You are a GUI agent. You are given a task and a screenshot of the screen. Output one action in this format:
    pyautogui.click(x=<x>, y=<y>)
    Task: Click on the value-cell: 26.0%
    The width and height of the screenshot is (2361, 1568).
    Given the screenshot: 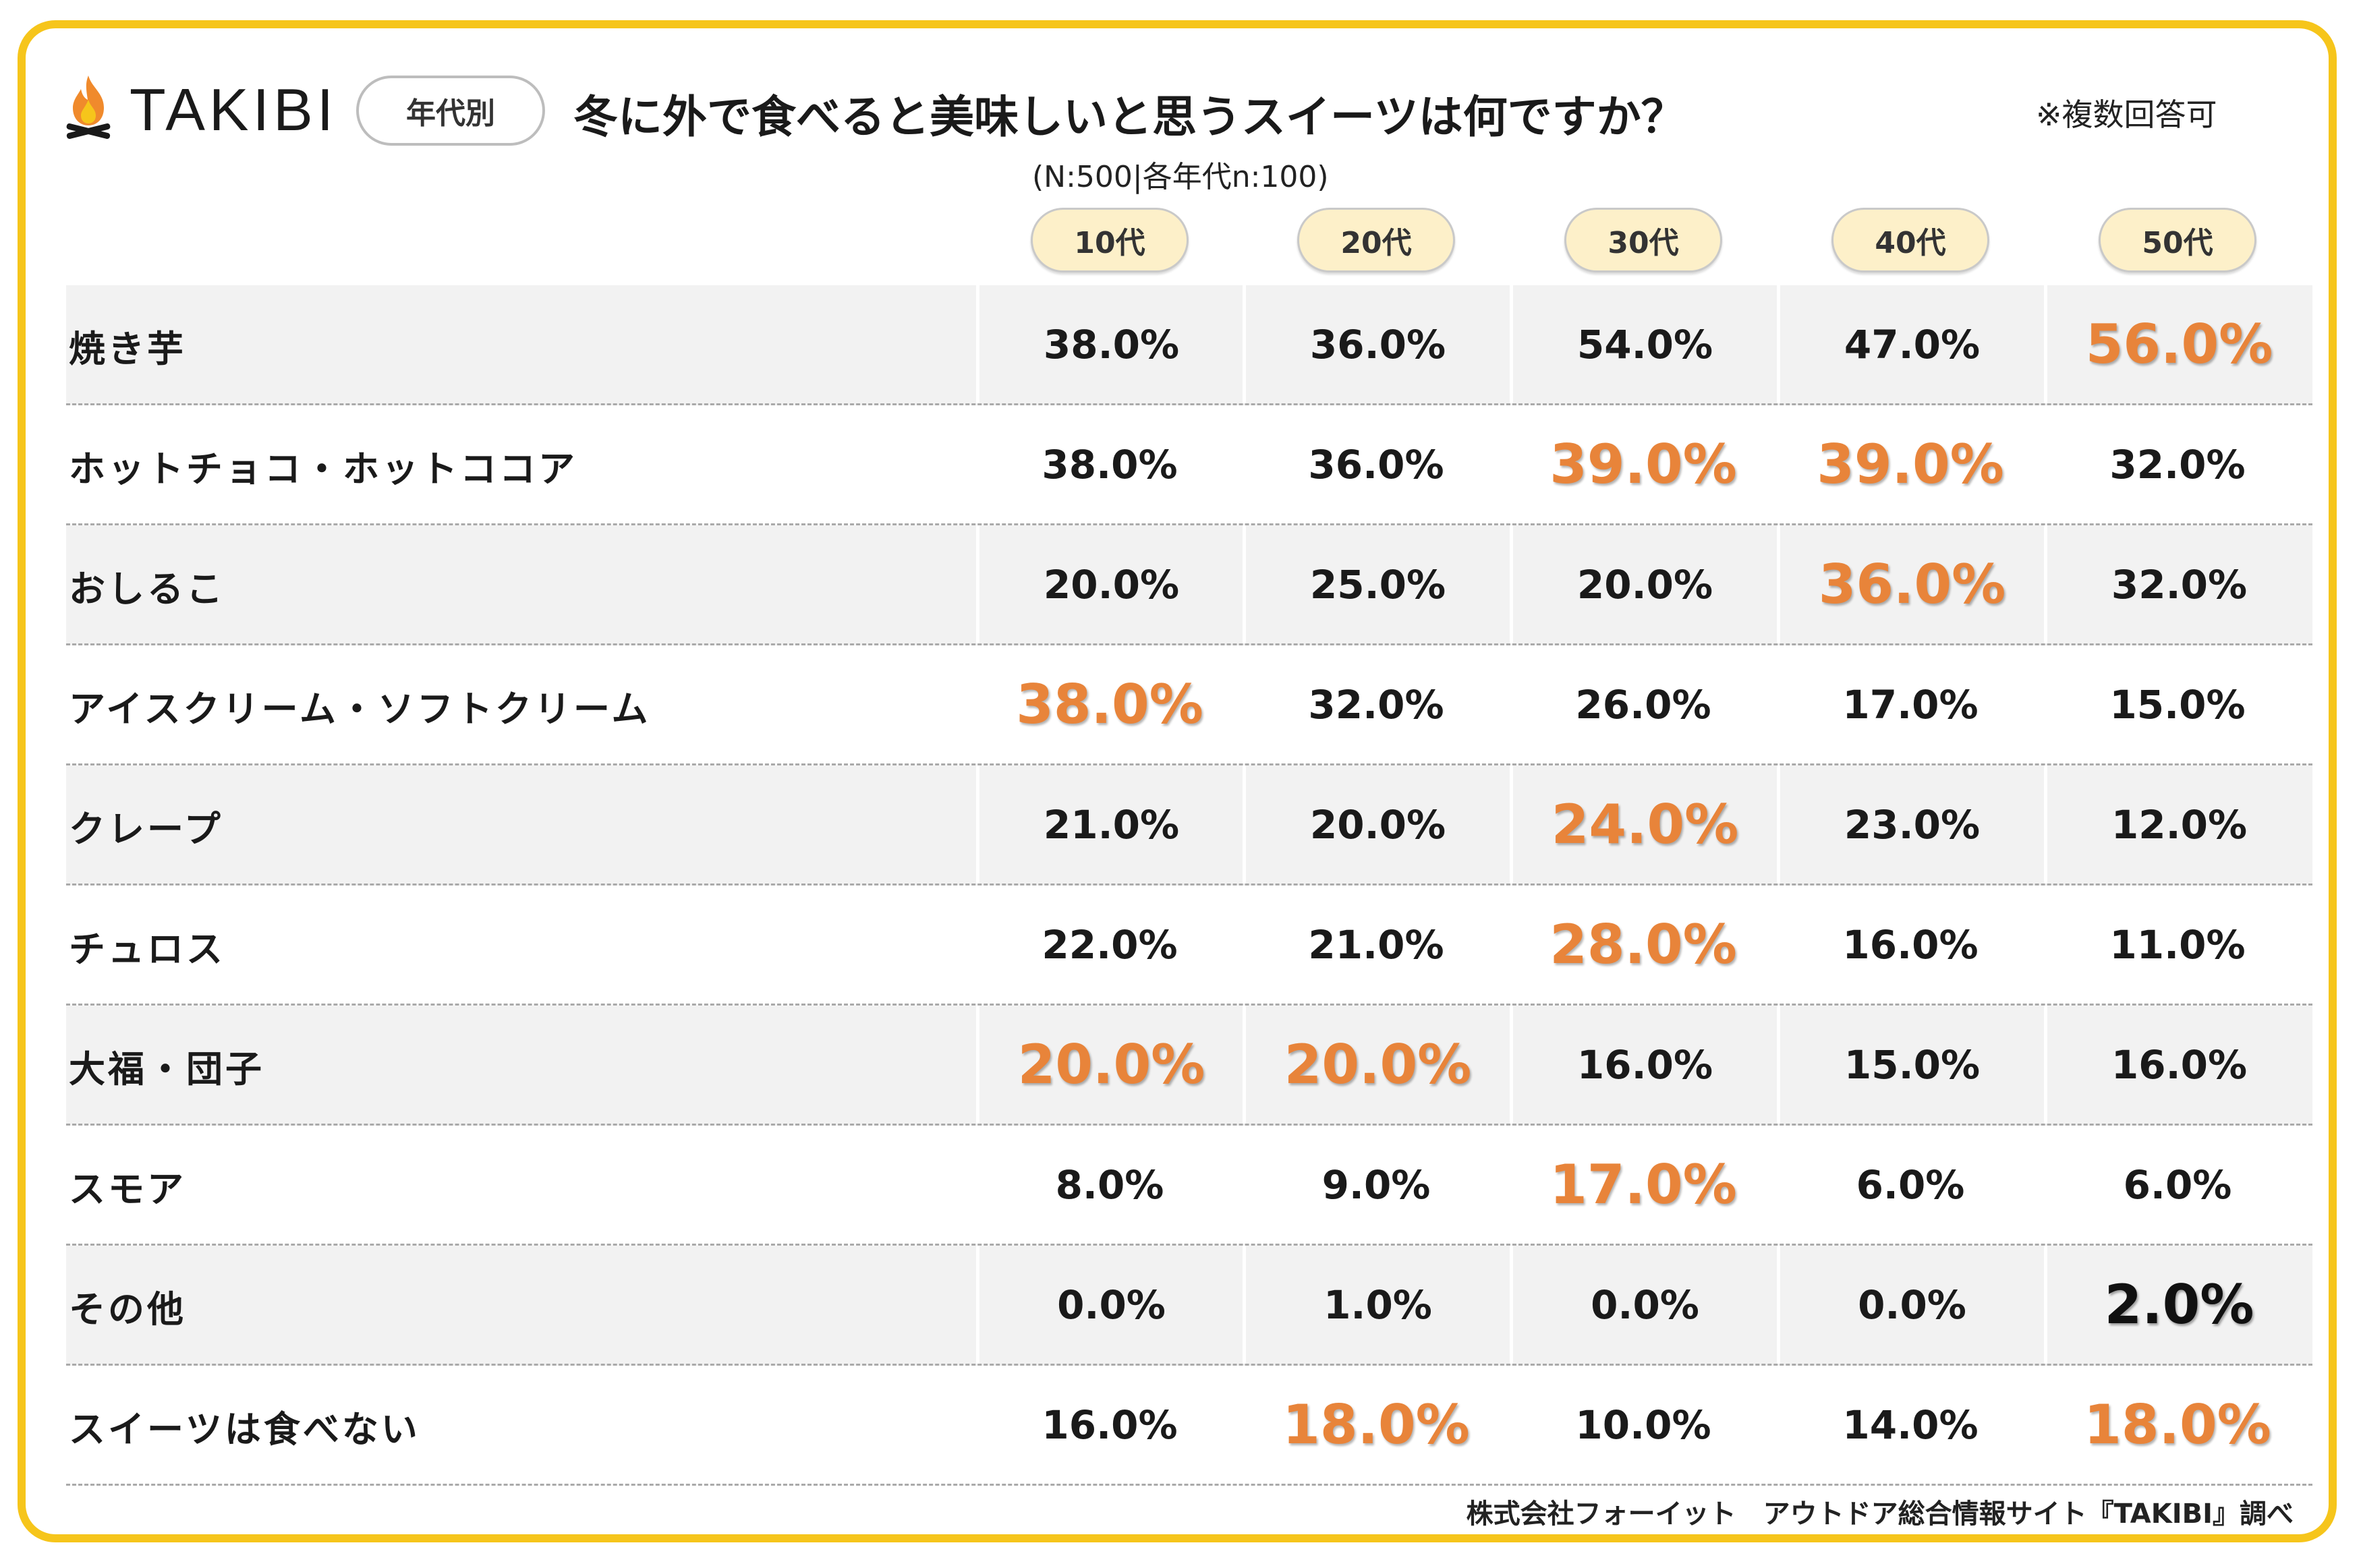 What is the action you would take?
    pyautogui.click(x=1643, y=704)
    